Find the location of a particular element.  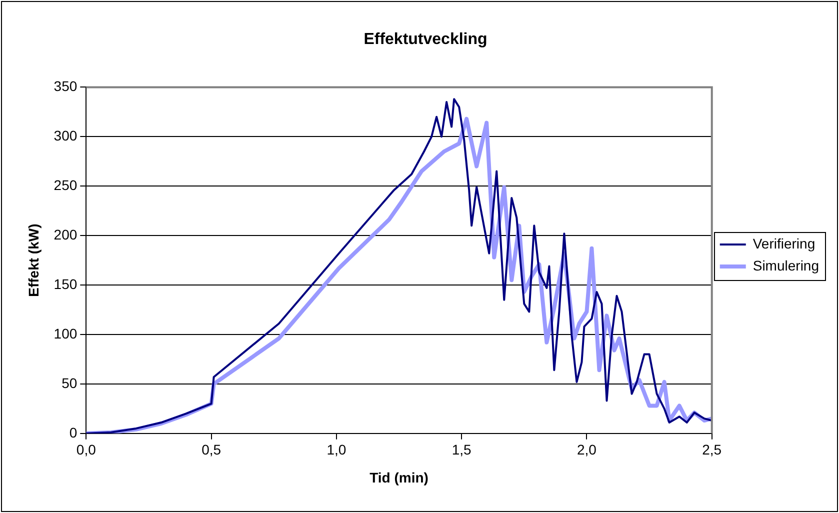

y-tick-label: 150 is located at coordinates (66, 284).